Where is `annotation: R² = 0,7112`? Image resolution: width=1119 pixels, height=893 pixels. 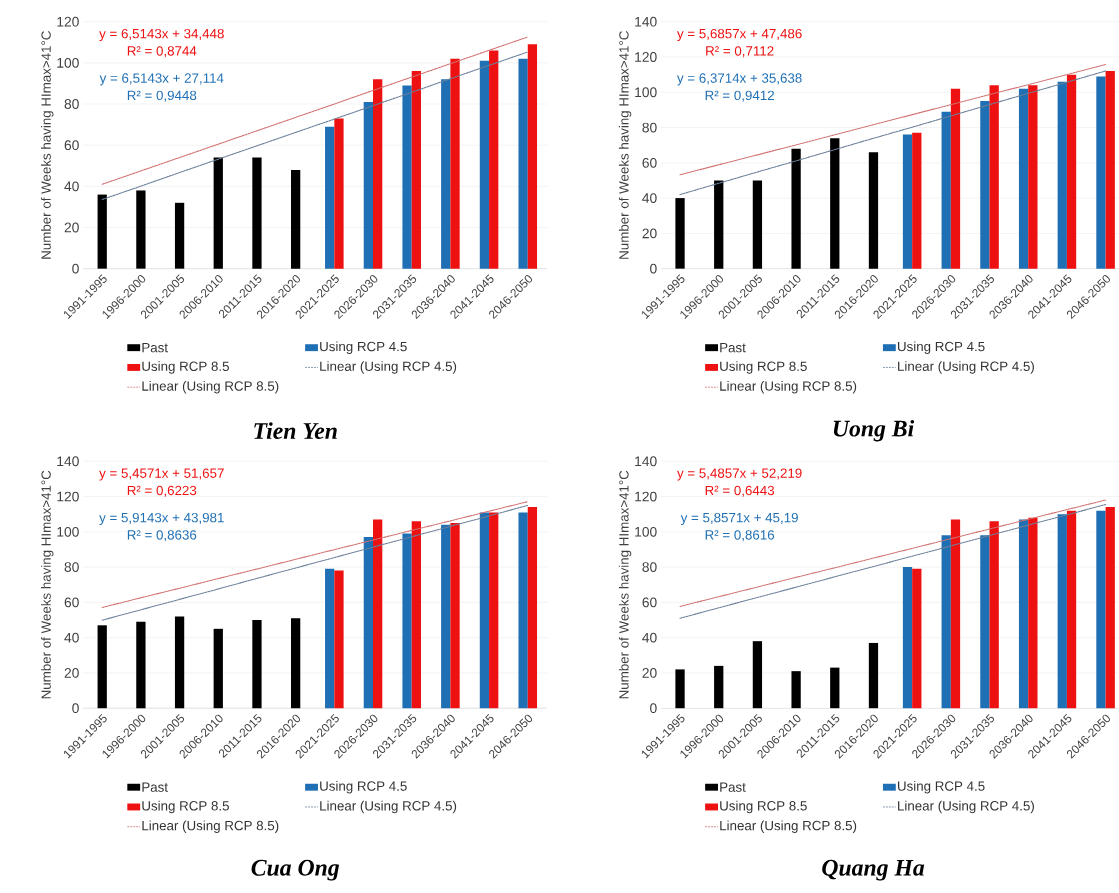 annotation: R² = 0,7112 is located at coordinates (740, 52).